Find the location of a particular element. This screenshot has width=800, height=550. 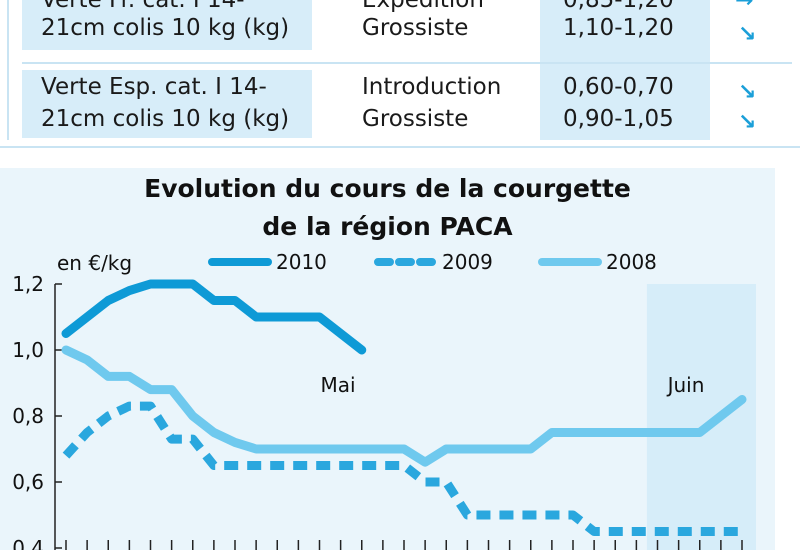

table-bottom-line is located at coordinates (400, 147).